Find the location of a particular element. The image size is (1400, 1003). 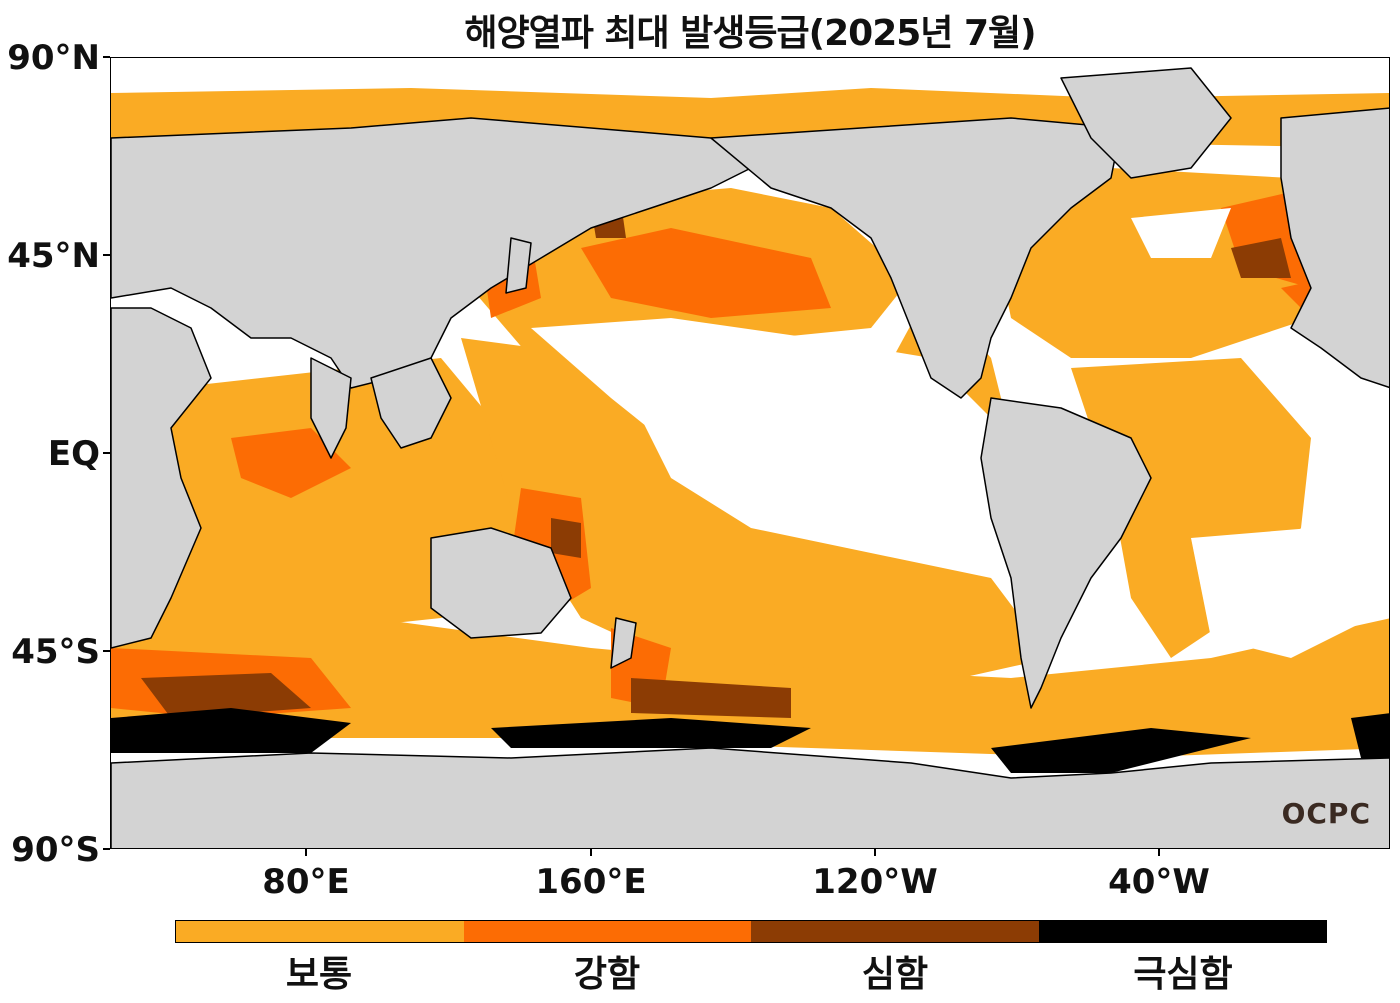

extreme-band-south-indian is located at coordinates (231, 730).